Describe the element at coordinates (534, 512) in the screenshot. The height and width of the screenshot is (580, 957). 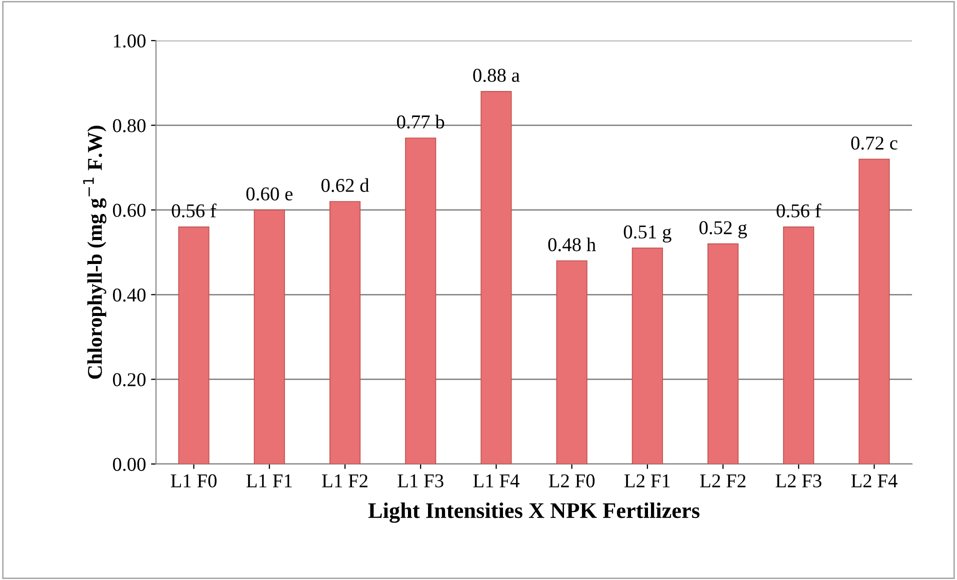
I see `x-axis-title: Light Intensities X NPK Fertilizers` at that location.